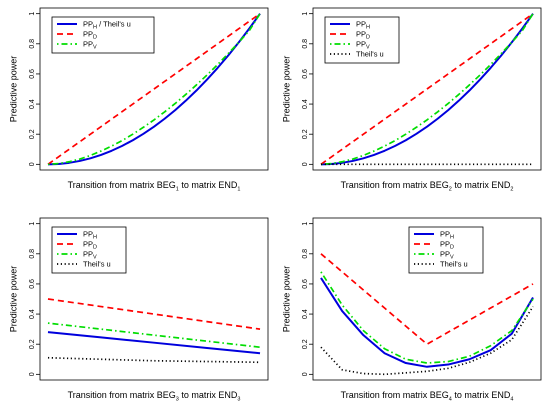 The height and width of the screenshot is (403, 550). Describe the element at coordinates (511, 400) in the screenshot. I see `x-axis-label-subscript: 4` at that location.